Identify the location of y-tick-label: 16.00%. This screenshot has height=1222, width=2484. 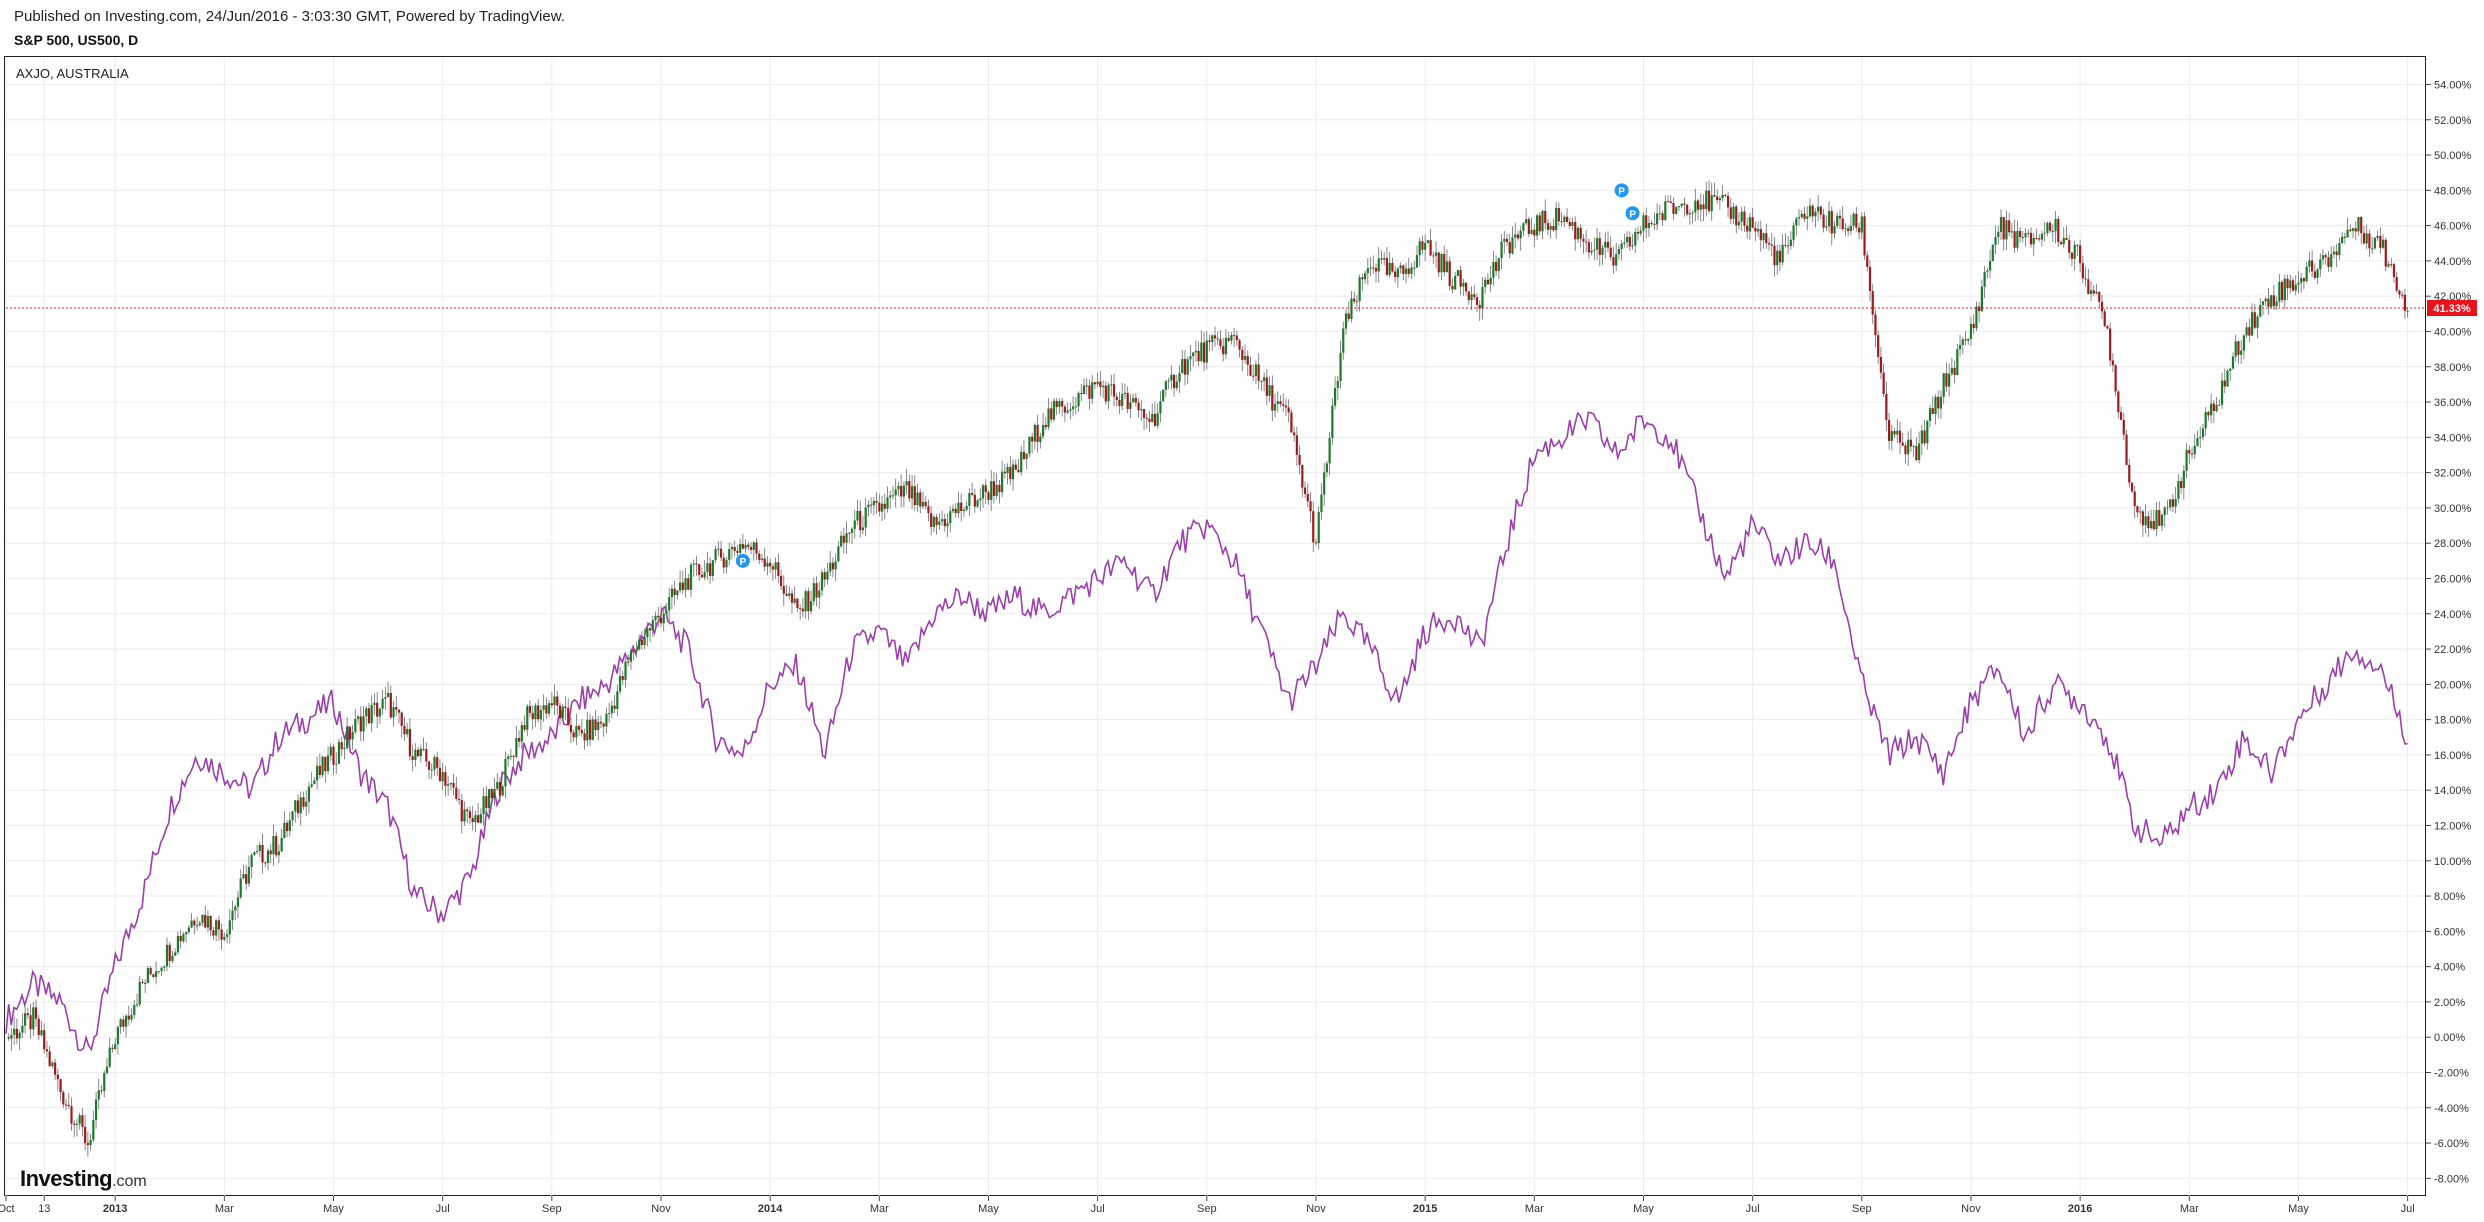
(2453, 756).